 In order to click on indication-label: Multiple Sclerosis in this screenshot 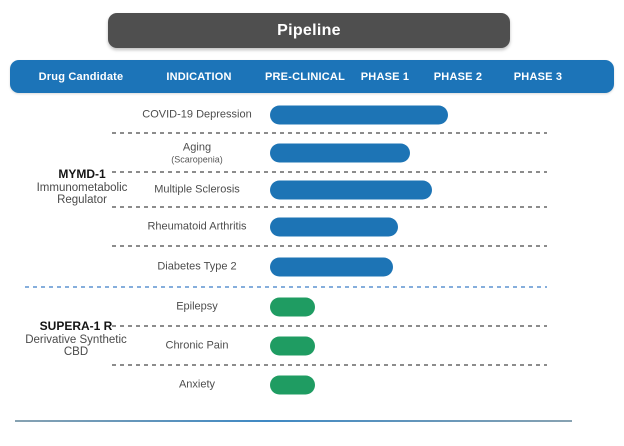, I will do `click(197, 189)`.